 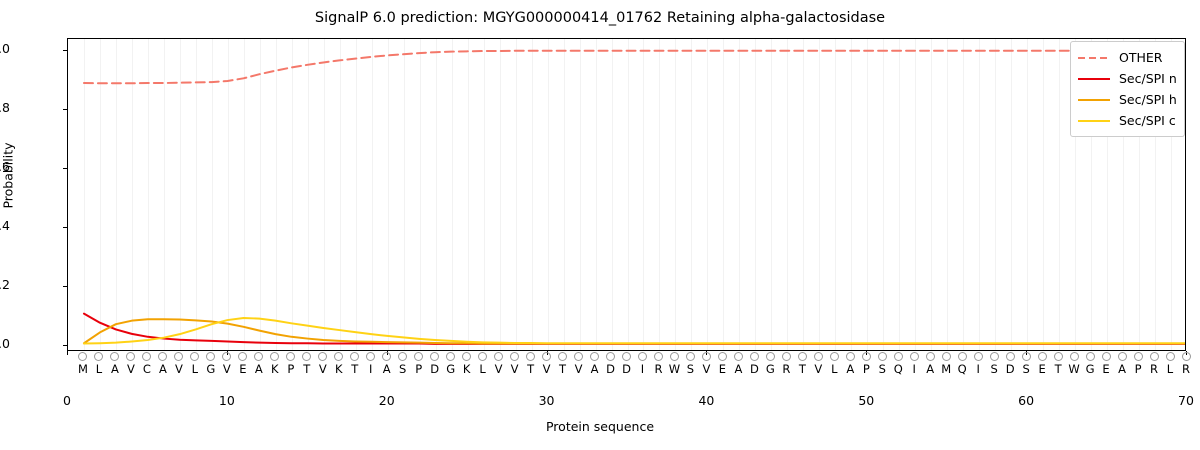 What do you see at coordinates (67, 400) in the screenshot?
I see `x-tick-label: 0` at bounding box center [67, 400].